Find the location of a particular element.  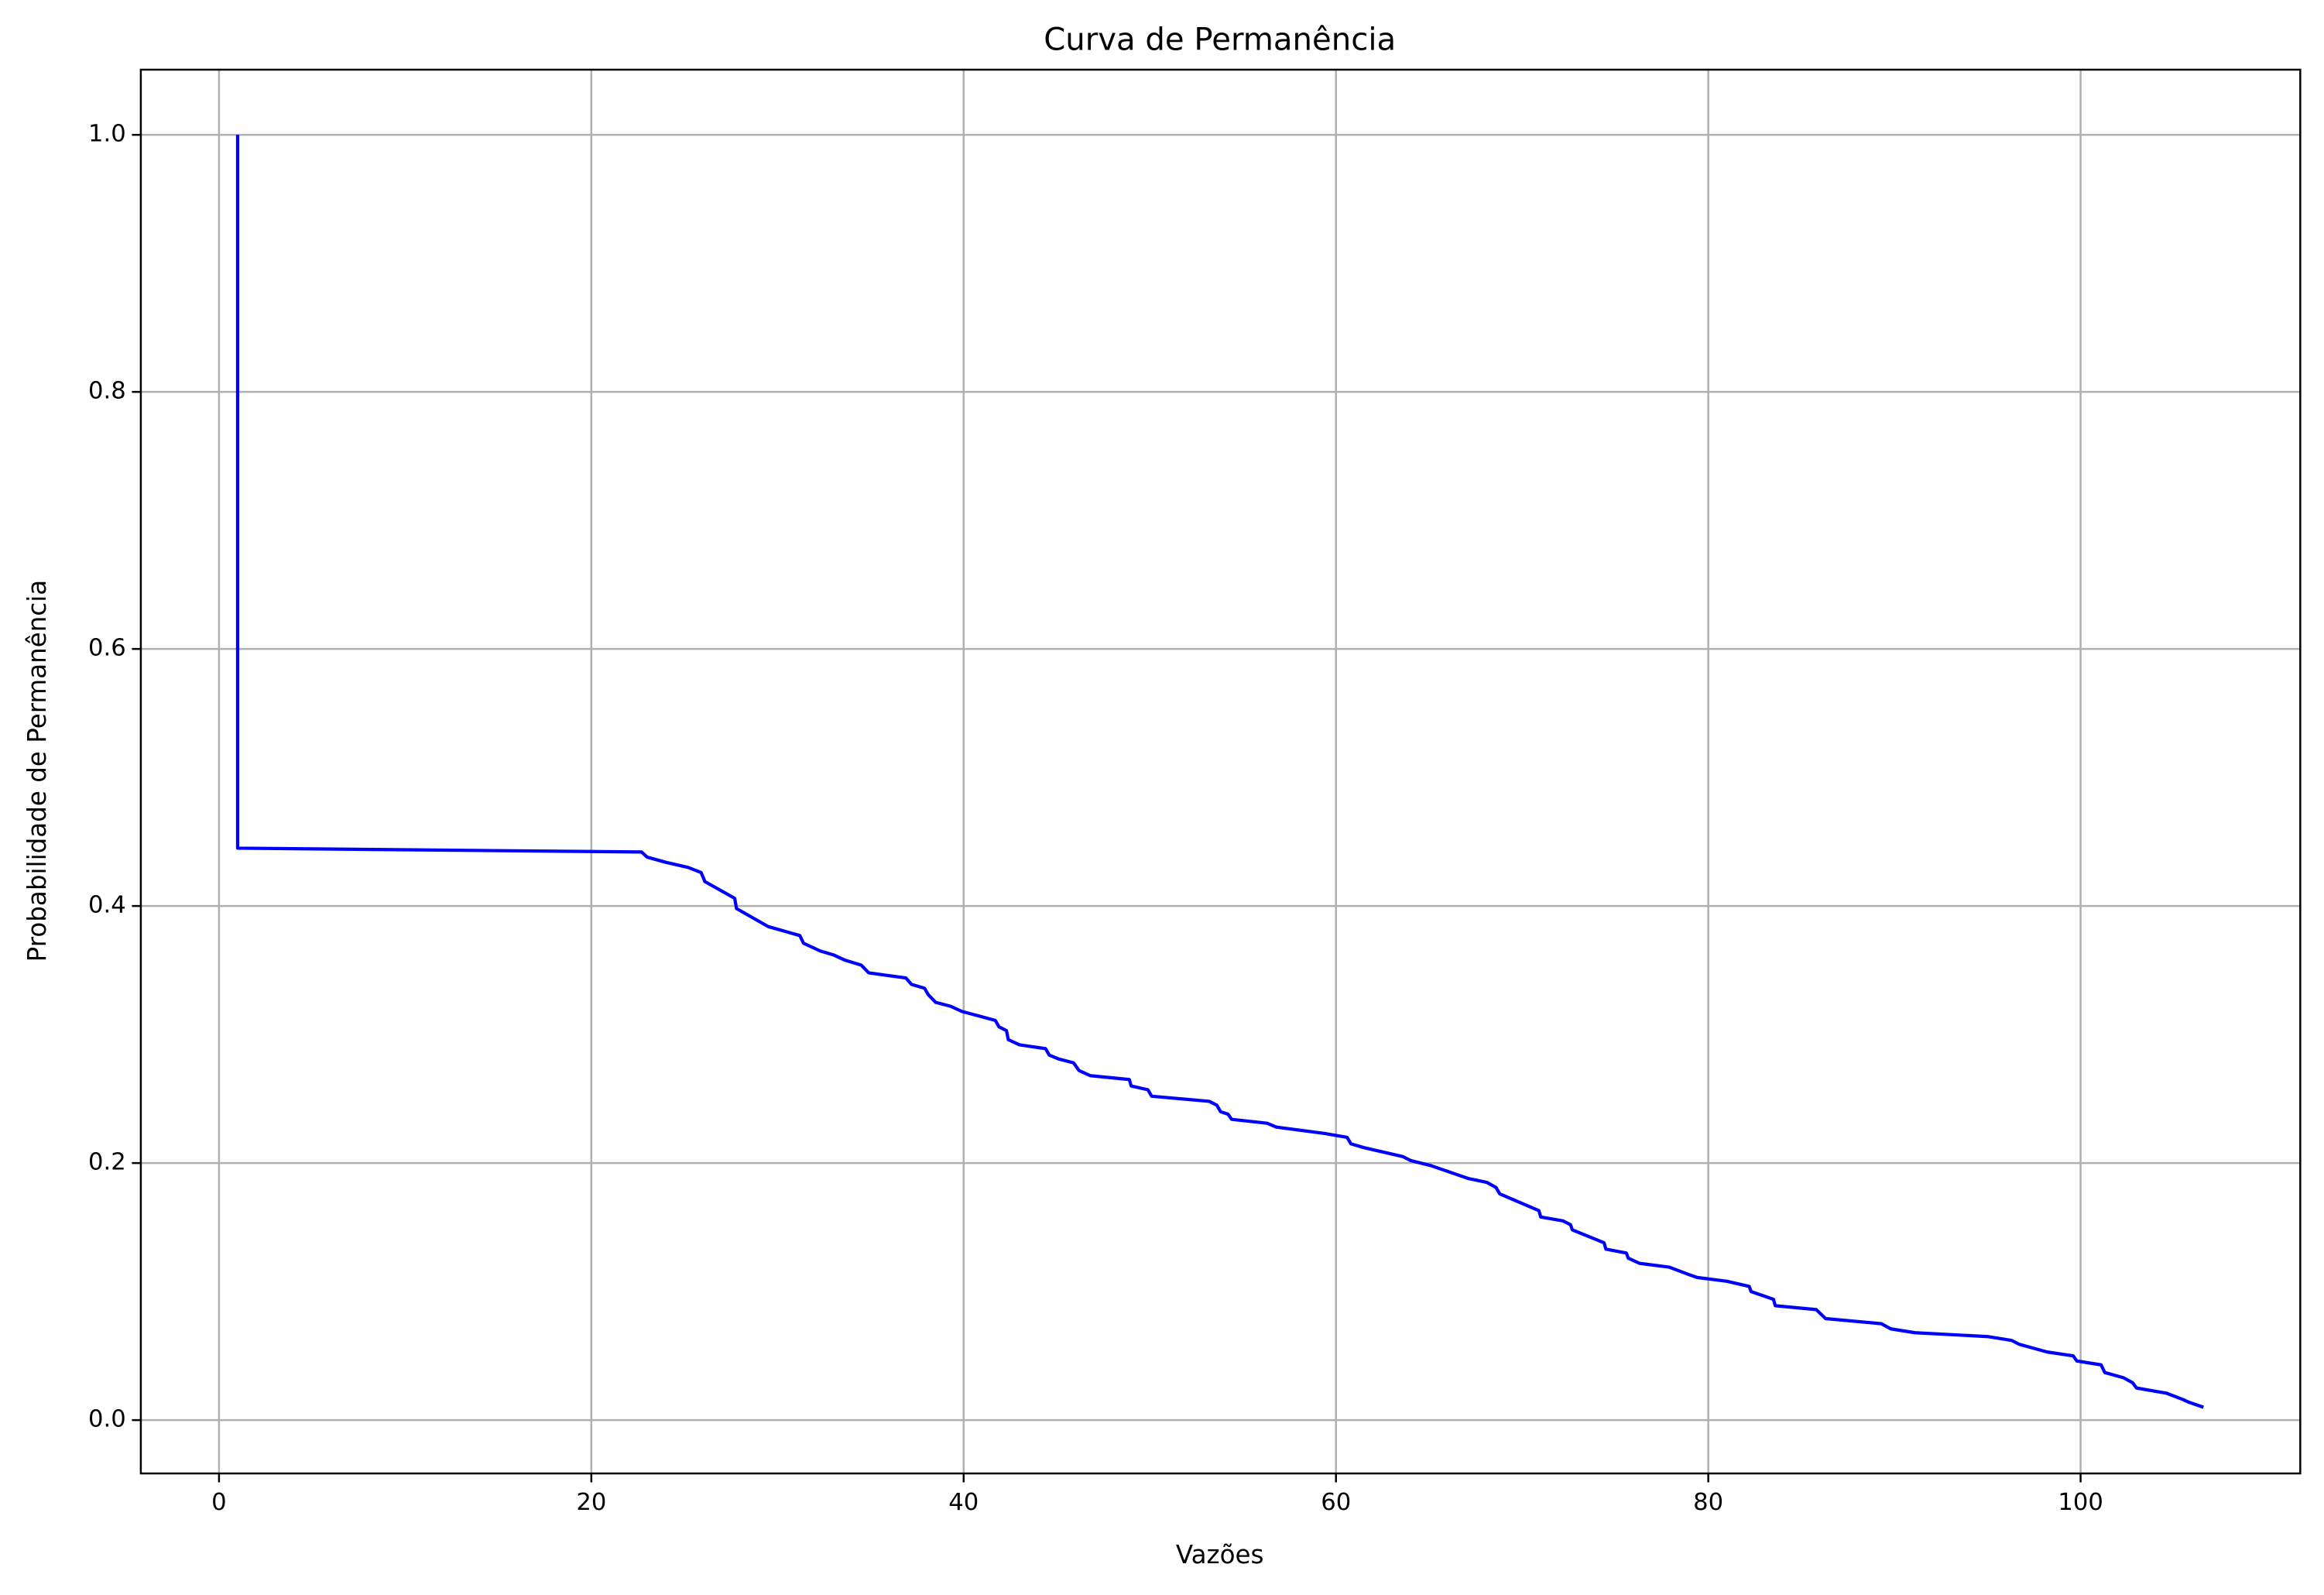

x-tick-label: 40 is located at coordinates (963, 1502).